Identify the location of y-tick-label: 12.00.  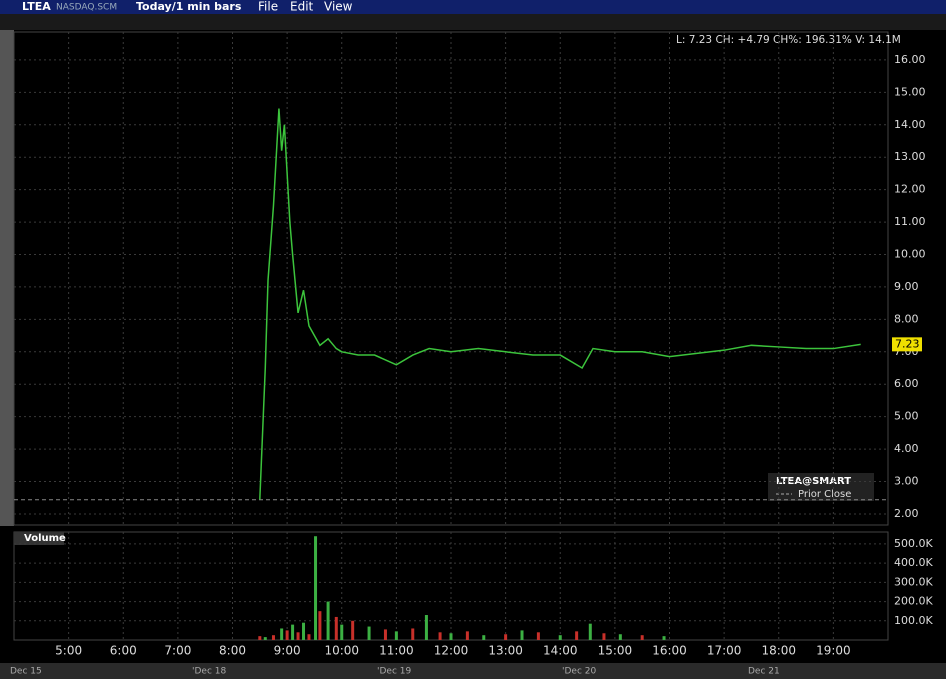
(910, 189).